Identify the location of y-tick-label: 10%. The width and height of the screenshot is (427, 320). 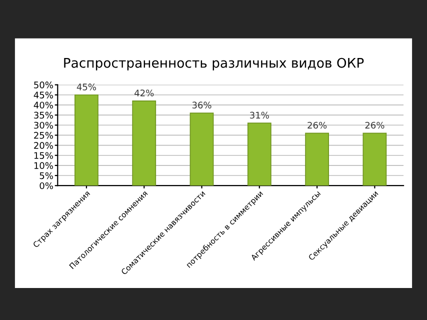
(43, 165).